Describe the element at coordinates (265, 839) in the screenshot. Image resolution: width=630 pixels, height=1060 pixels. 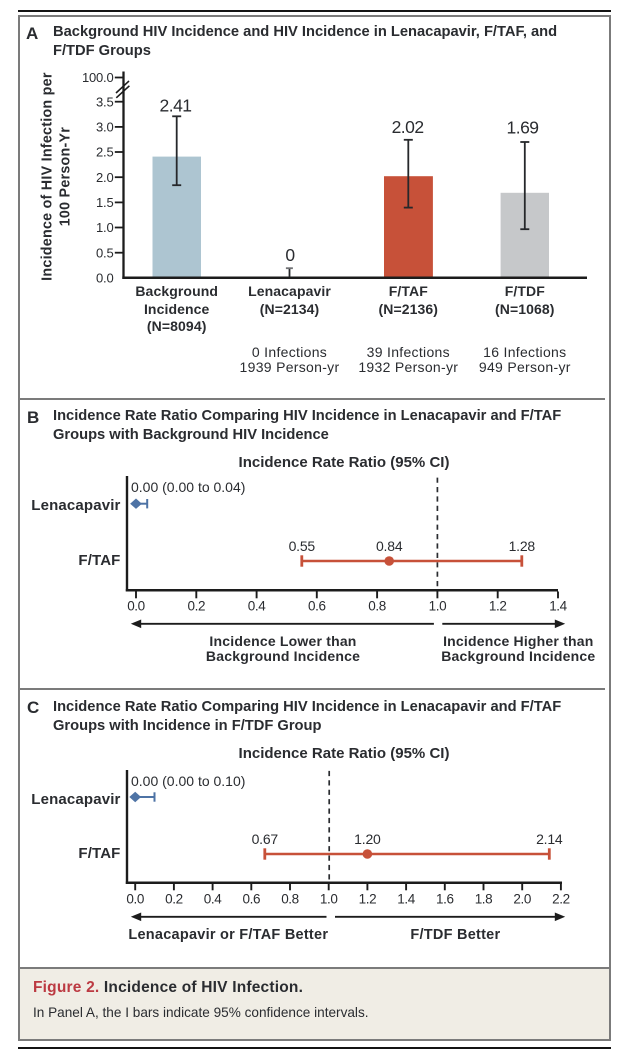
I see `svg-text: 0.67` at that location.